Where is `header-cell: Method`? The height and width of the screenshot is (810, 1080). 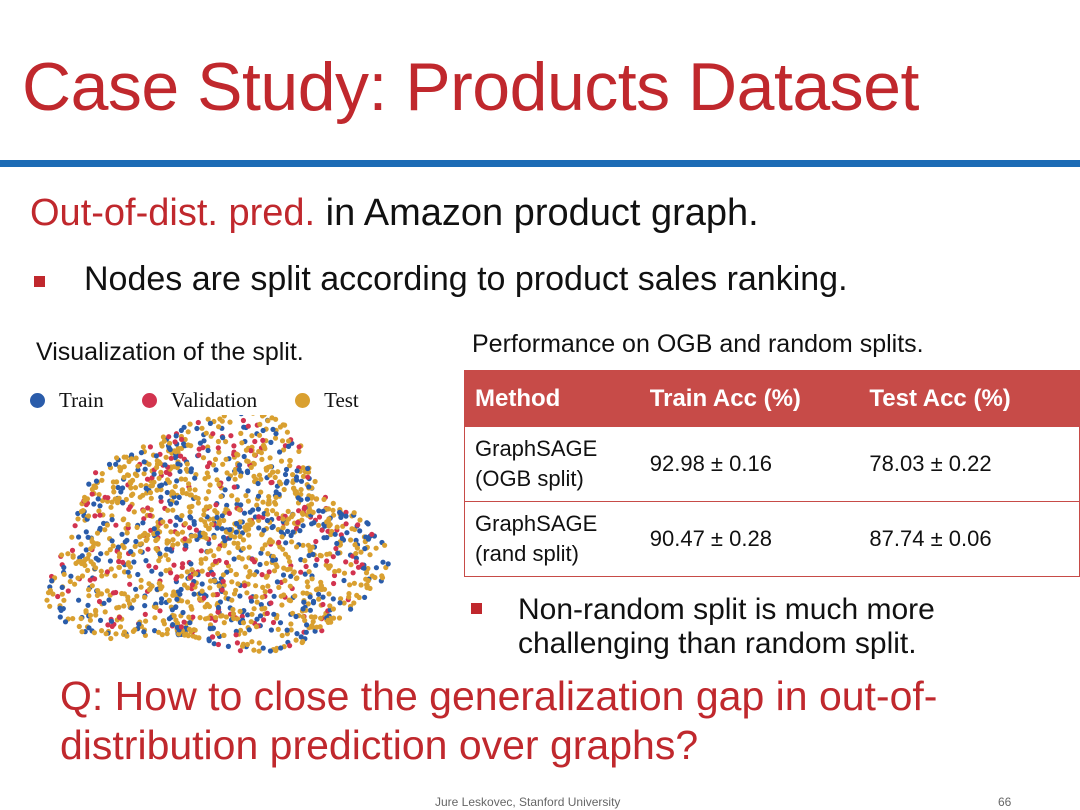 header-cell: Method is located at coordinates (552, 398).